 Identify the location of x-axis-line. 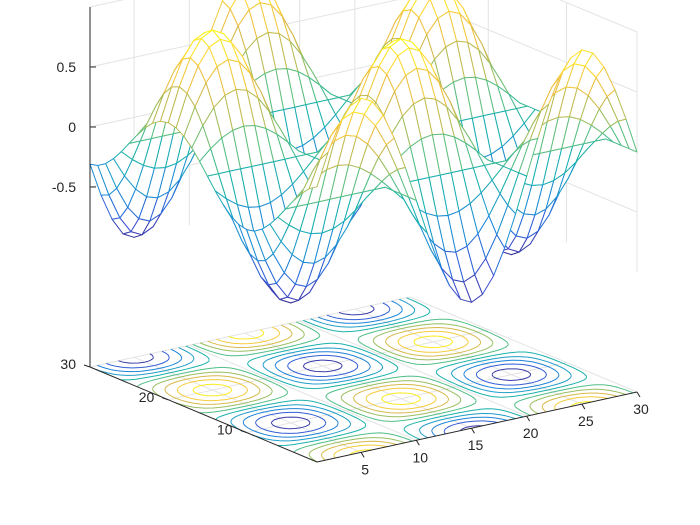
(477, 427).